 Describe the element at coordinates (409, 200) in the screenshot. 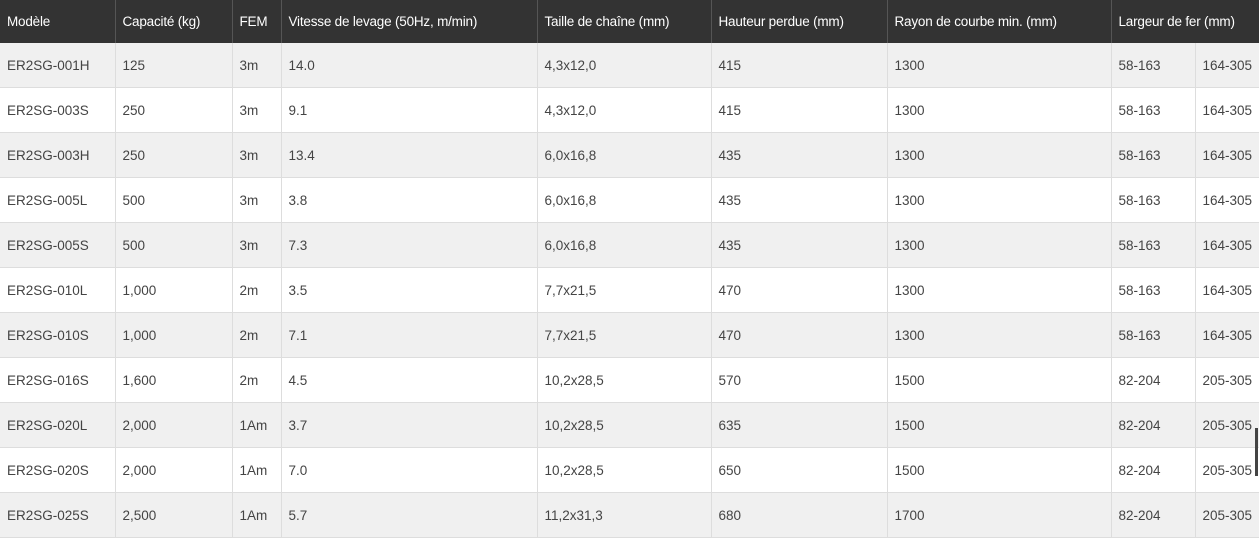

I see `table-cell: 3.8` at that location.